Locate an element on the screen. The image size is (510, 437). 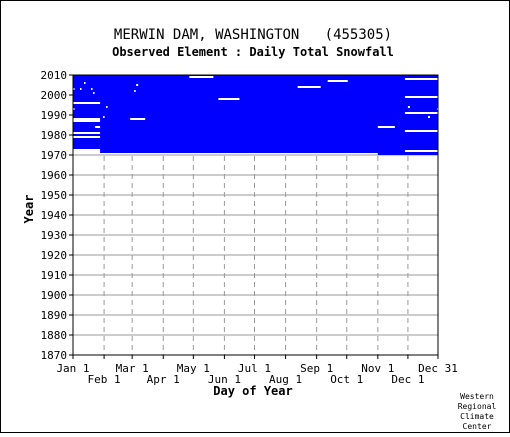
missing-data-gaps is located at coordinates (256, 114).